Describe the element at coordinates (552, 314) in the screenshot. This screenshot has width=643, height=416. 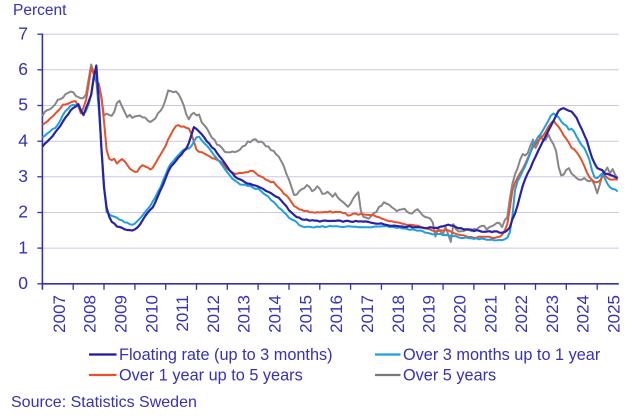
I see `svg-text: 2023` at that location.